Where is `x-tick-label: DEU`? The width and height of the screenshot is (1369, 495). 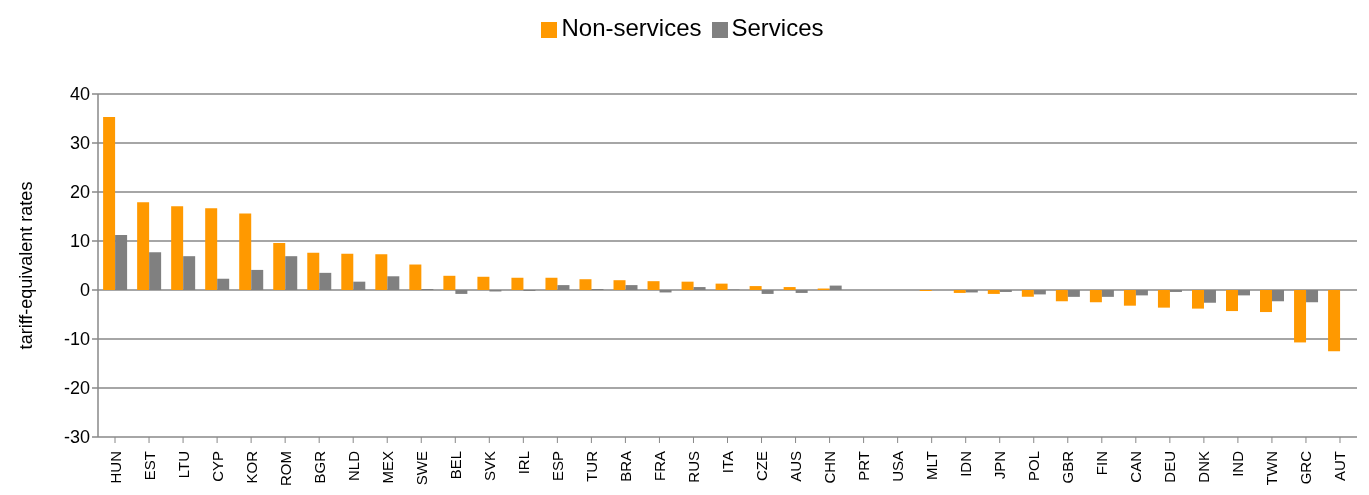
x-tick-label: DEU is located at coordinates (1170, 467).